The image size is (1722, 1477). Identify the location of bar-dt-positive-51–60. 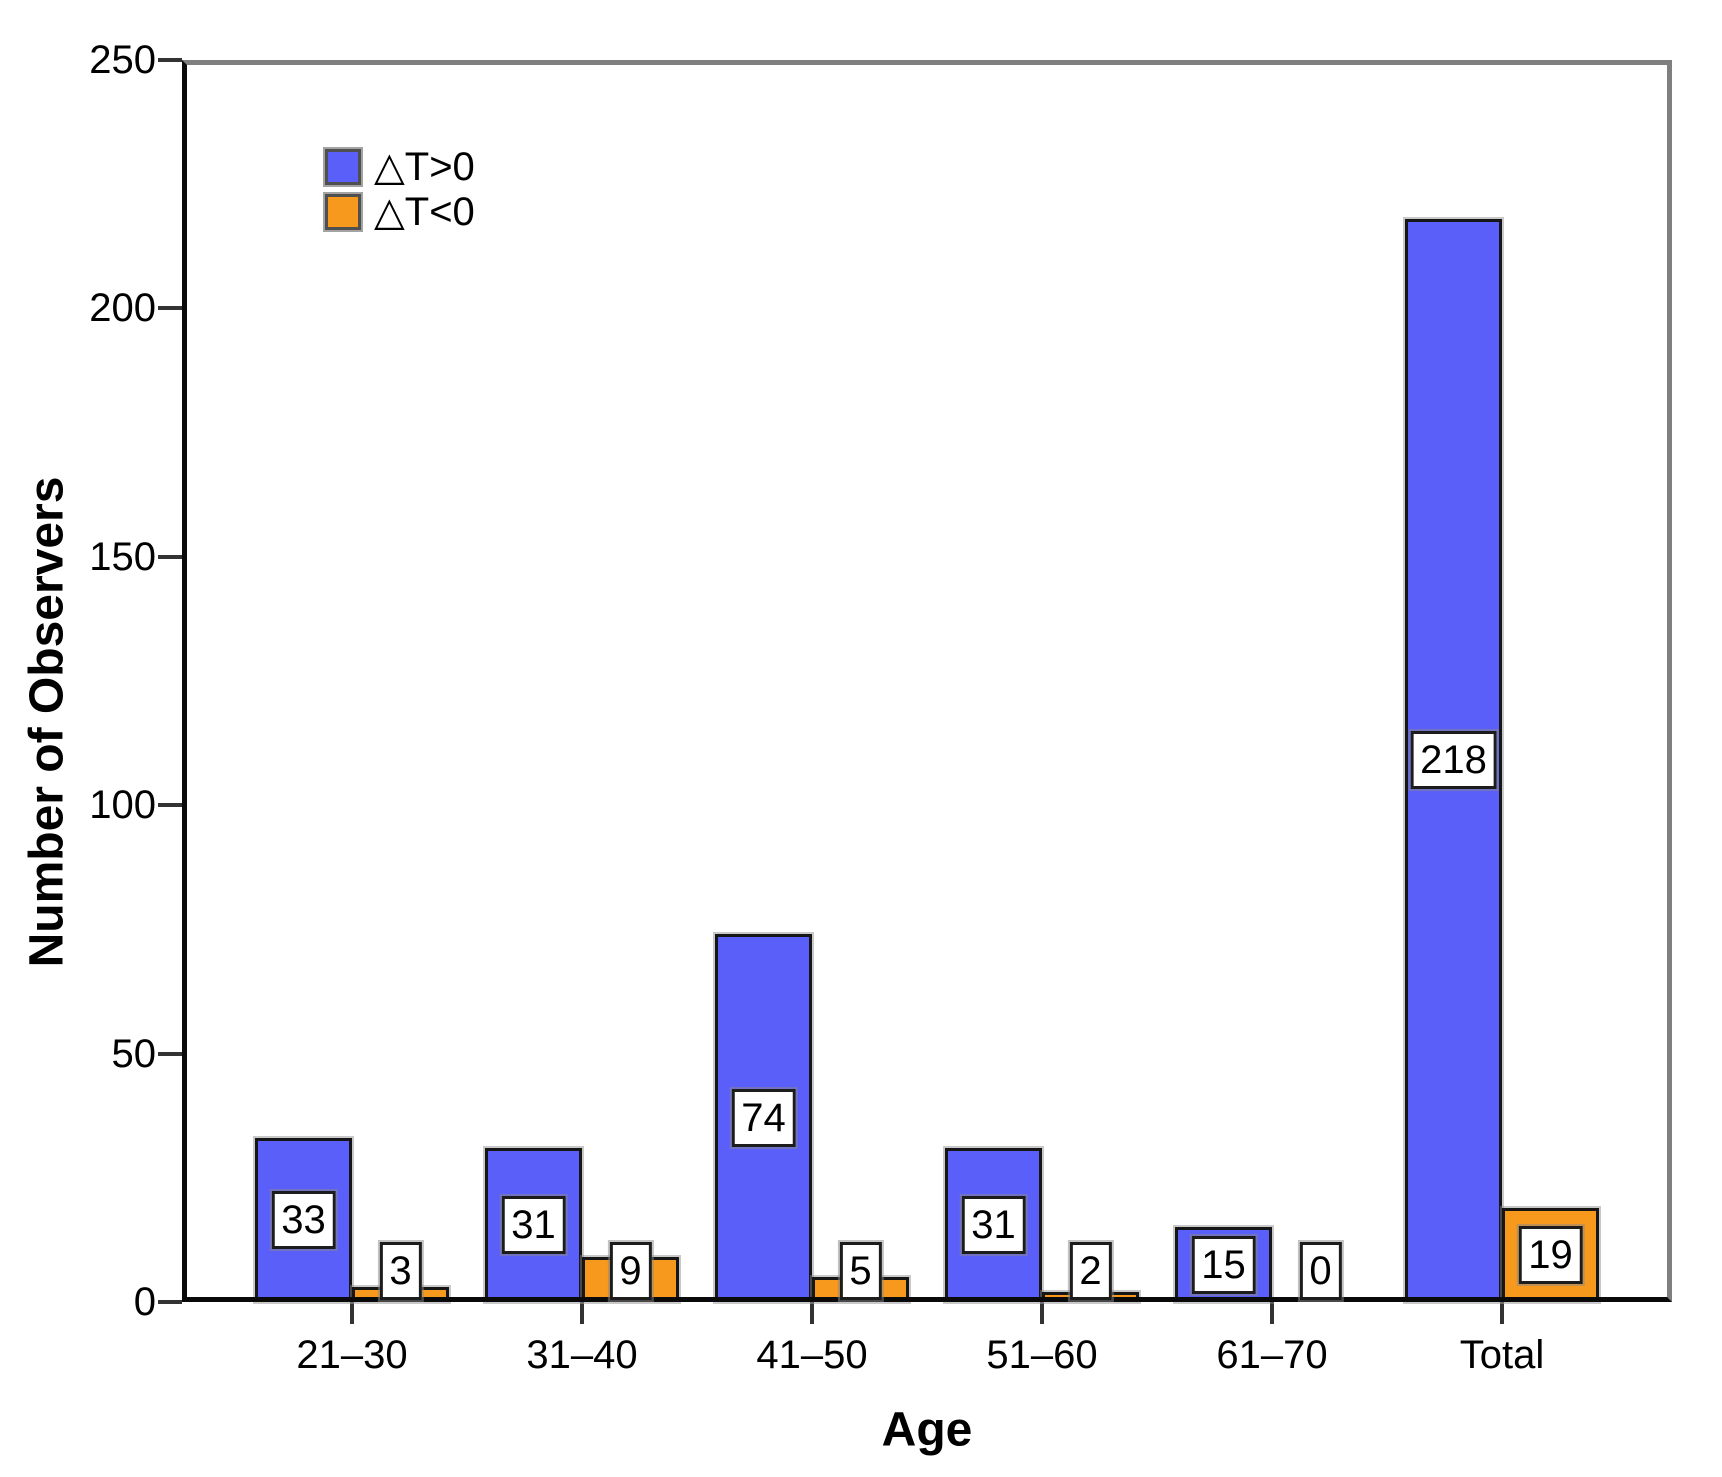
(993, 1224).